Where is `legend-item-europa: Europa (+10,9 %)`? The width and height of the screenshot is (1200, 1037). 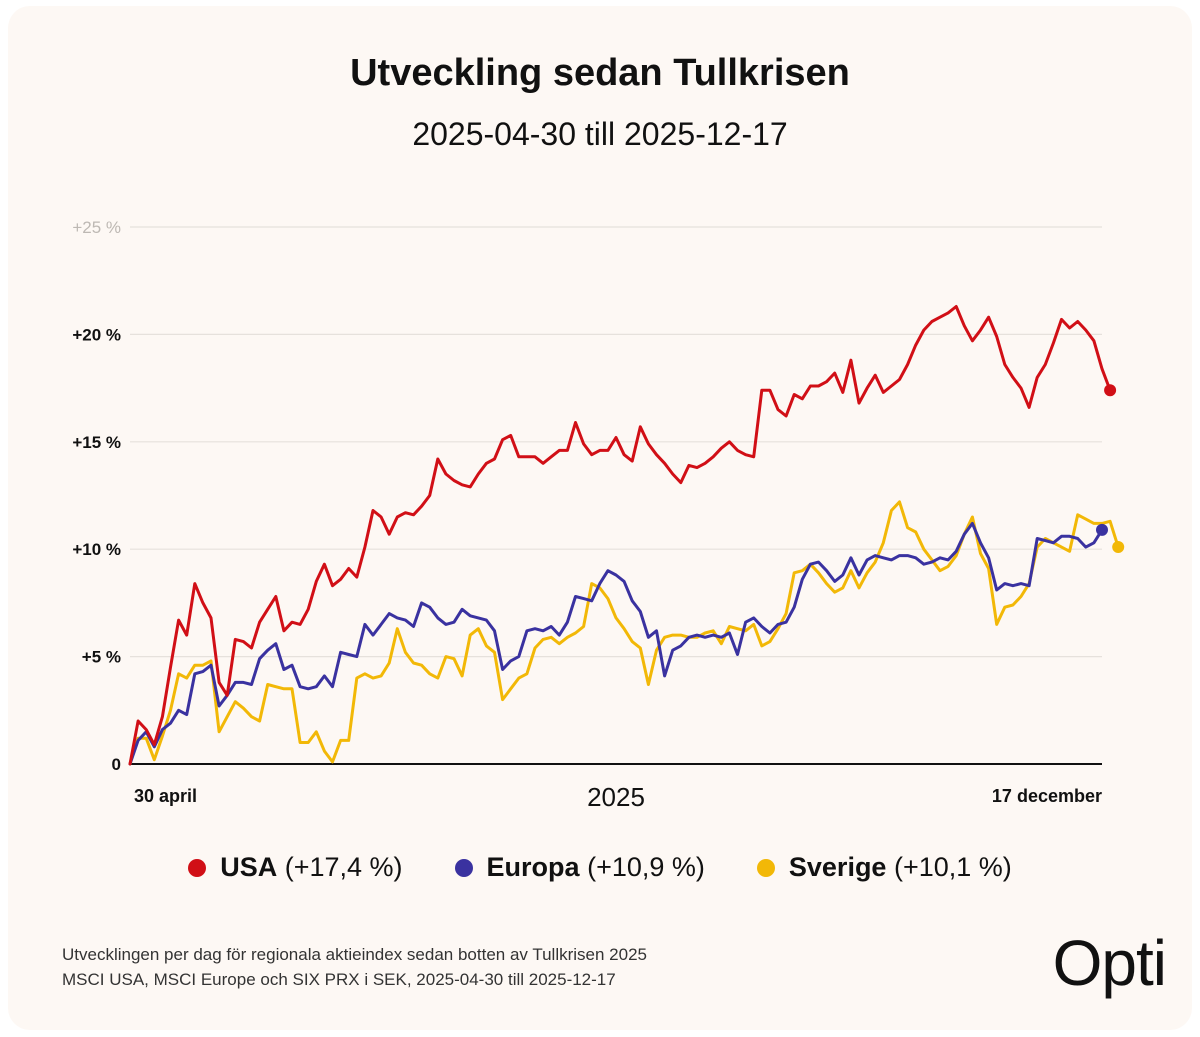
legend-item-europa: Europa (+10,9 %) is located at coordinates (579, 867).